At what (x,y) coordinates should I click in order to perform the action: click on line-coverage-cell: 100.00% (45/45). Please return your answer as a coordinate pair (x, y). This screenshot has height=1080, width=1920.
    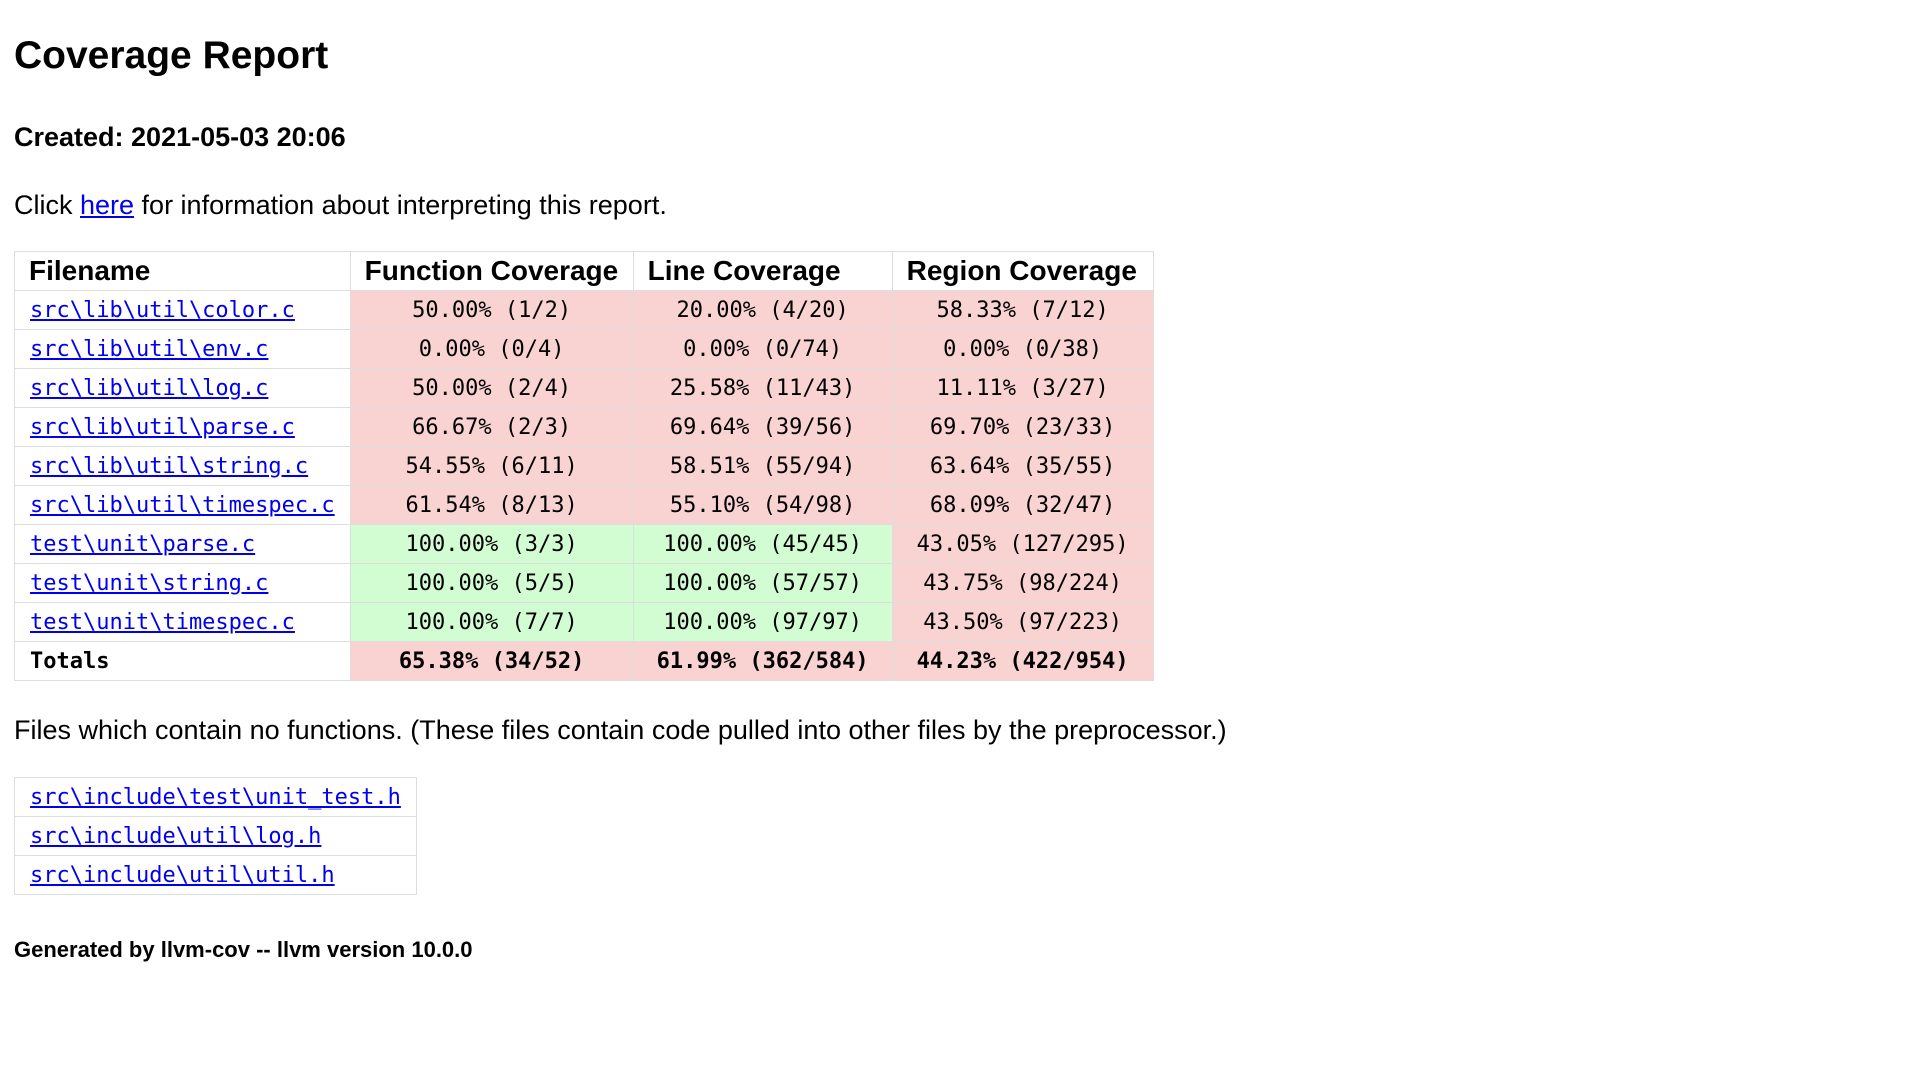
    Looking at the image, I should click on (762, 544).